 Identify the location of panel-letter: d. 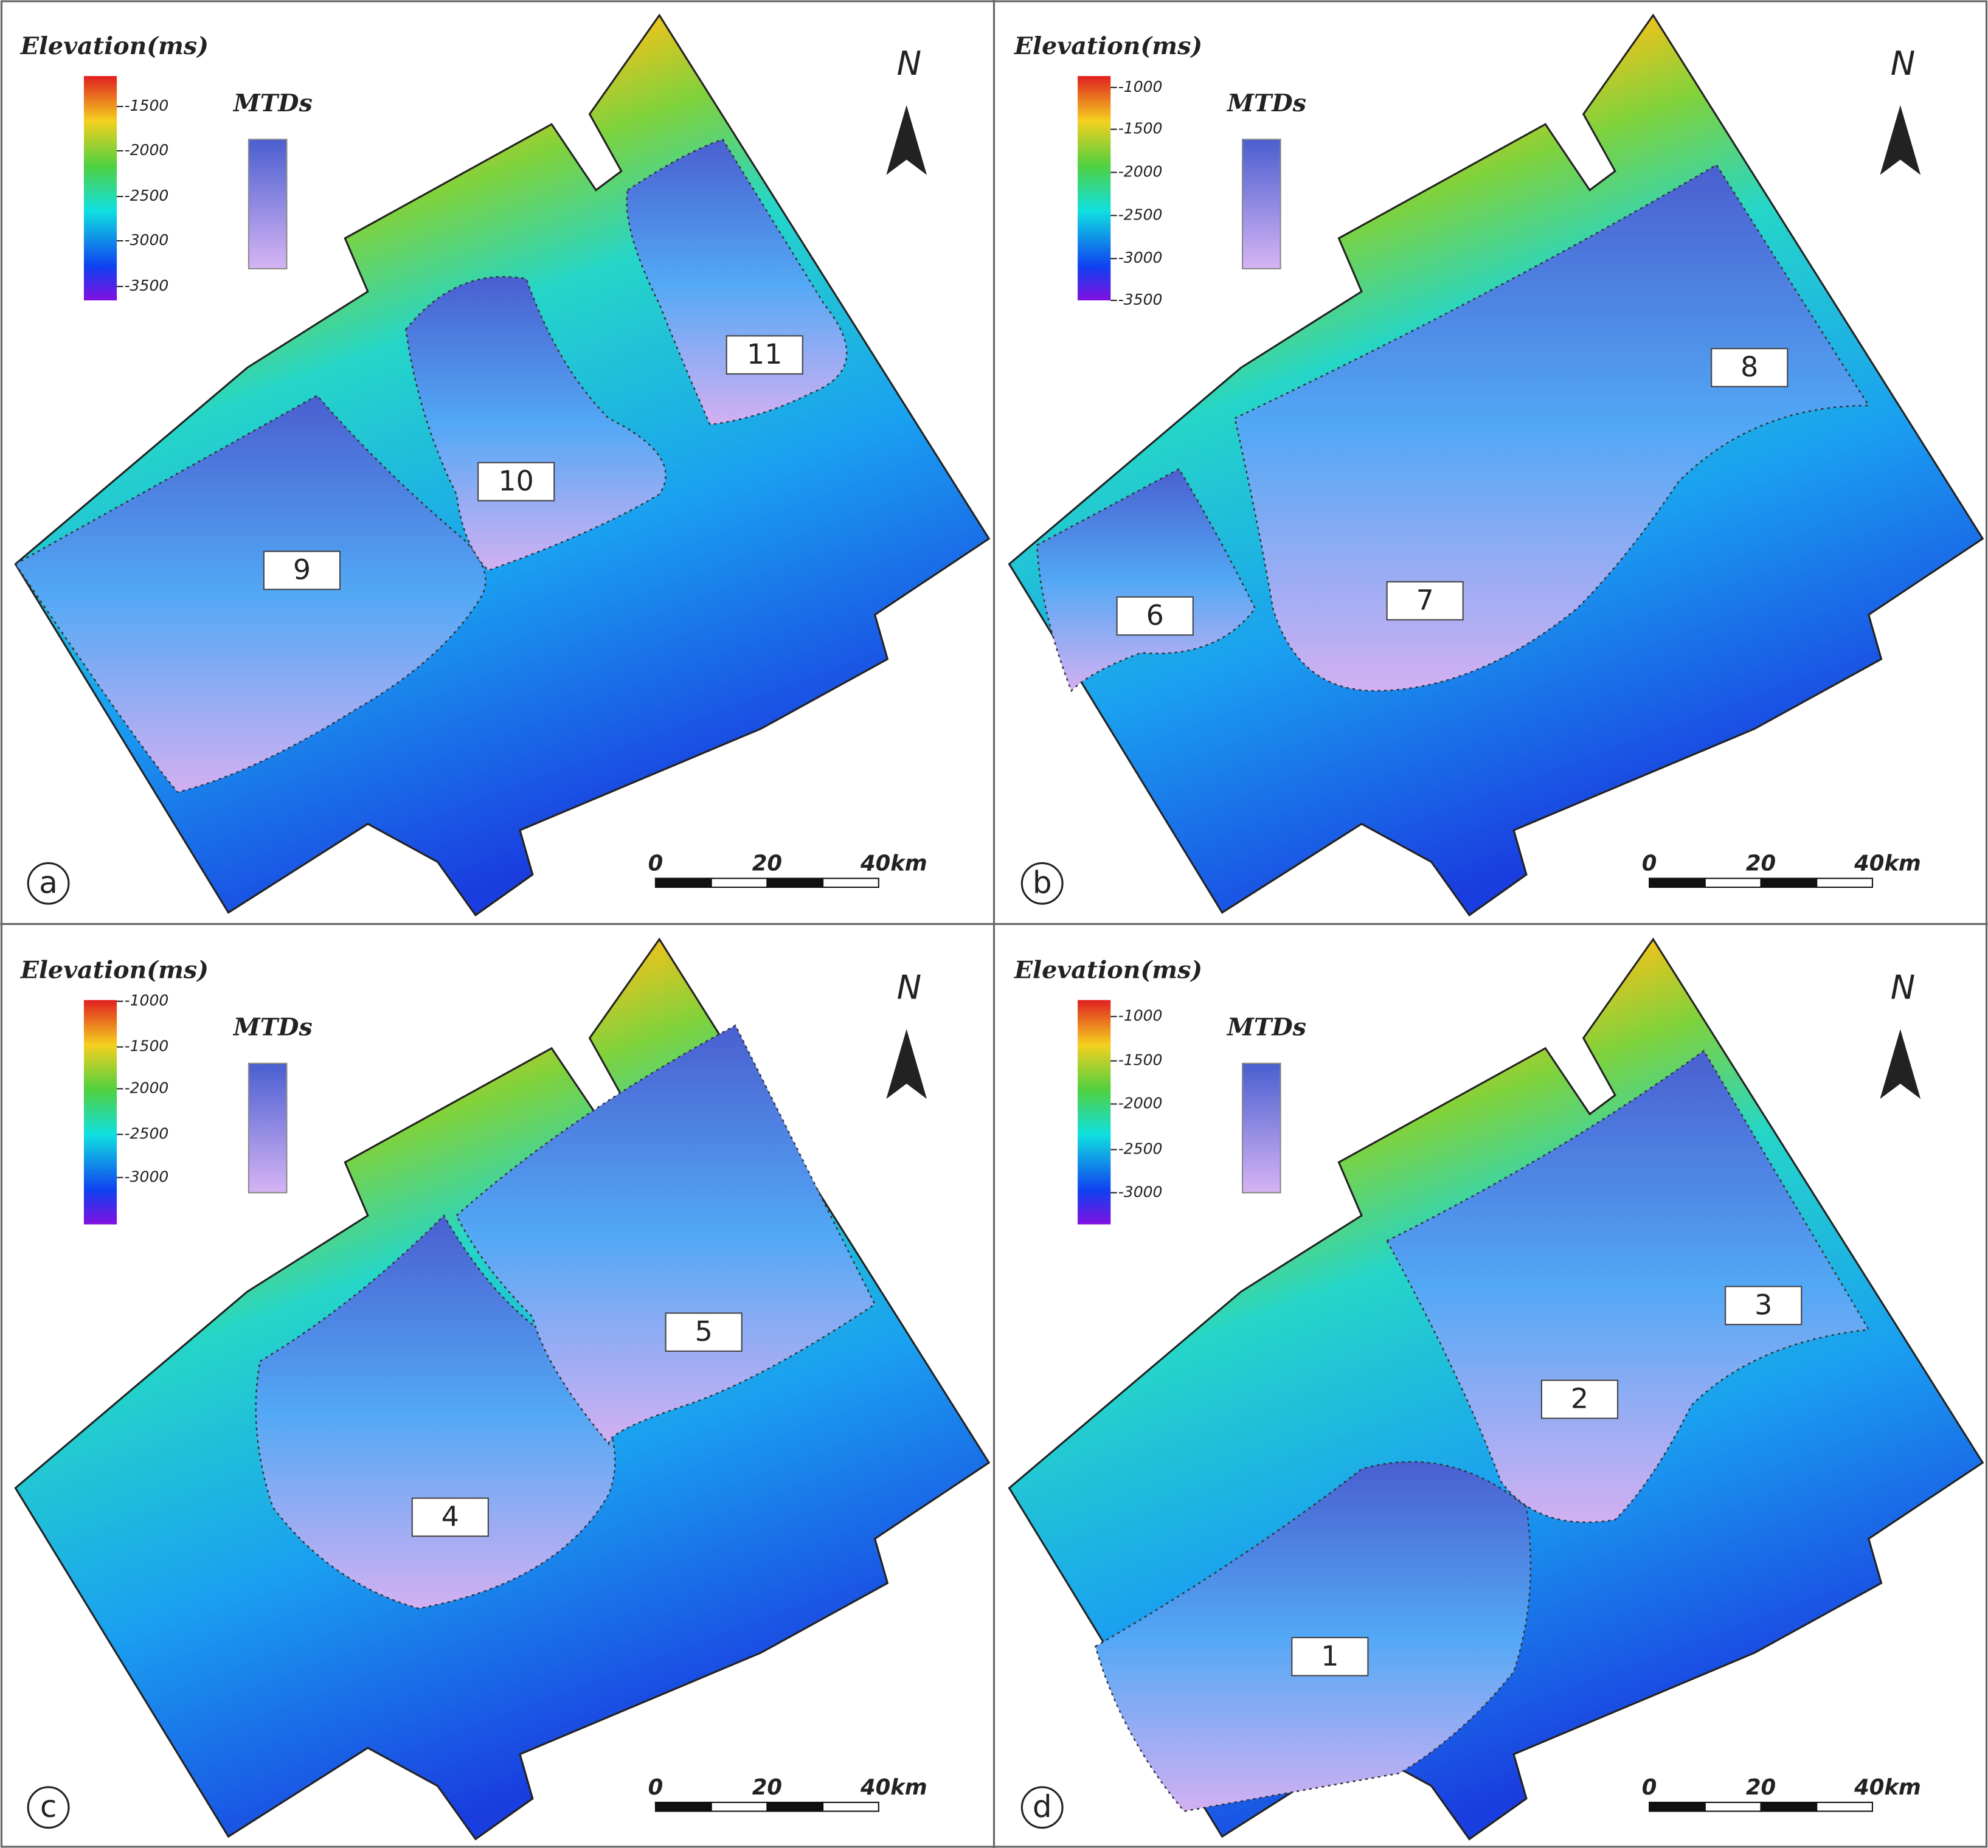
(1042, 1806).